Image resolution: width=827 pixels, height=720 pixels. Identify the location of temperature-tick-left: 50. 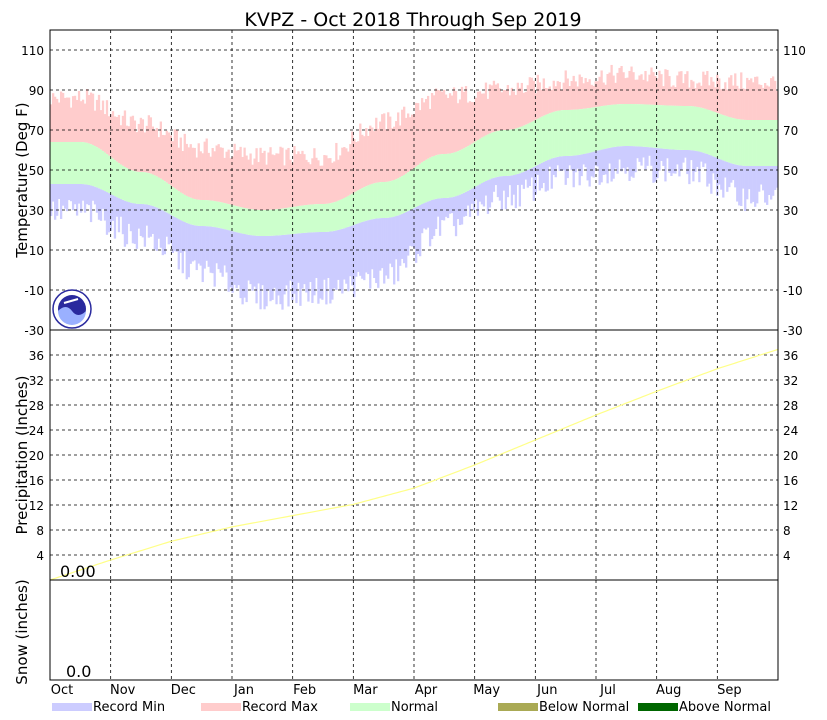
(36, 171).